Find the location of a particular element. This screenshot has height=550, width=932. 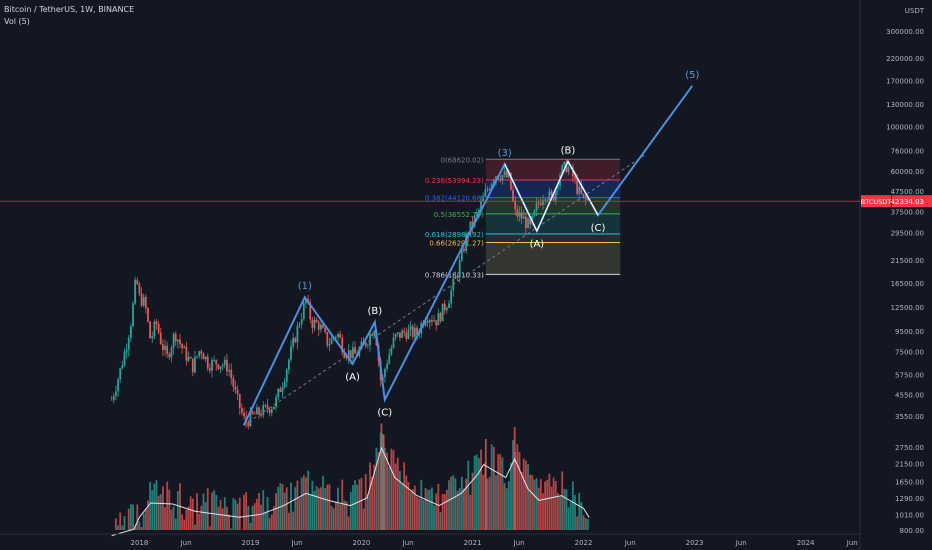

price-tick-label: 300000.00 is located at coordinates (905, 32).